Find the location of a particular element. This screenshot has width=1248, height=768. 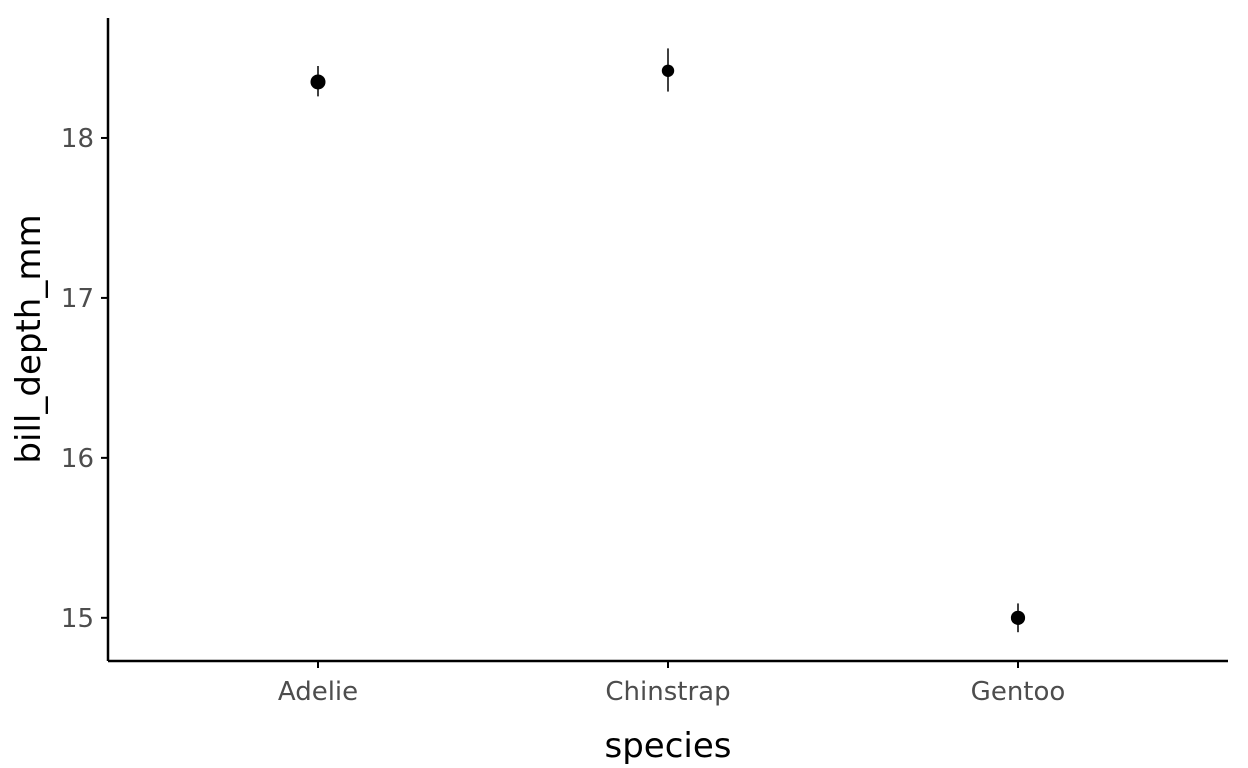

y-tick-label: 15 is located at coordinates (77, 619).